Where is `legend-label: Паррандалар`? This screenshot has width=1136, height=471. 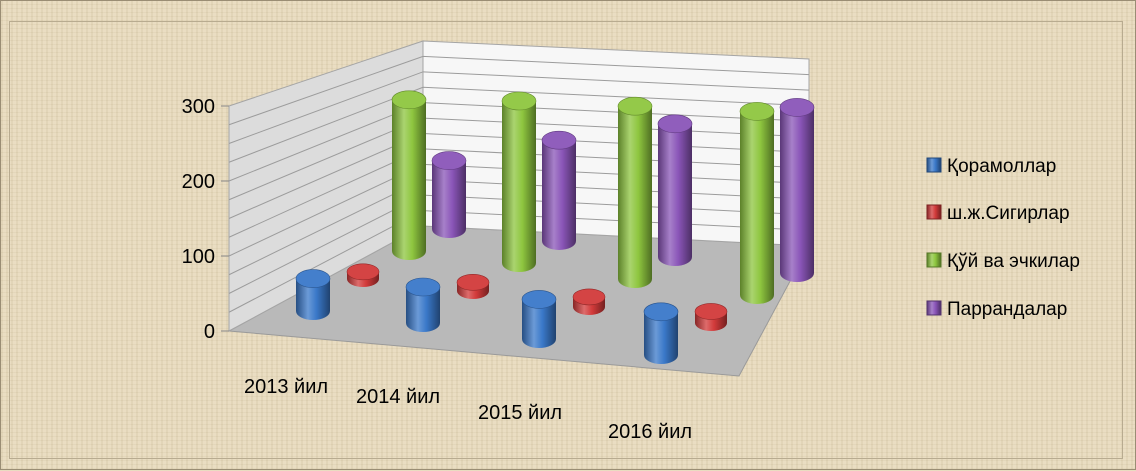
legend-label: Паррандалар is located at coordinates (1007, 309).